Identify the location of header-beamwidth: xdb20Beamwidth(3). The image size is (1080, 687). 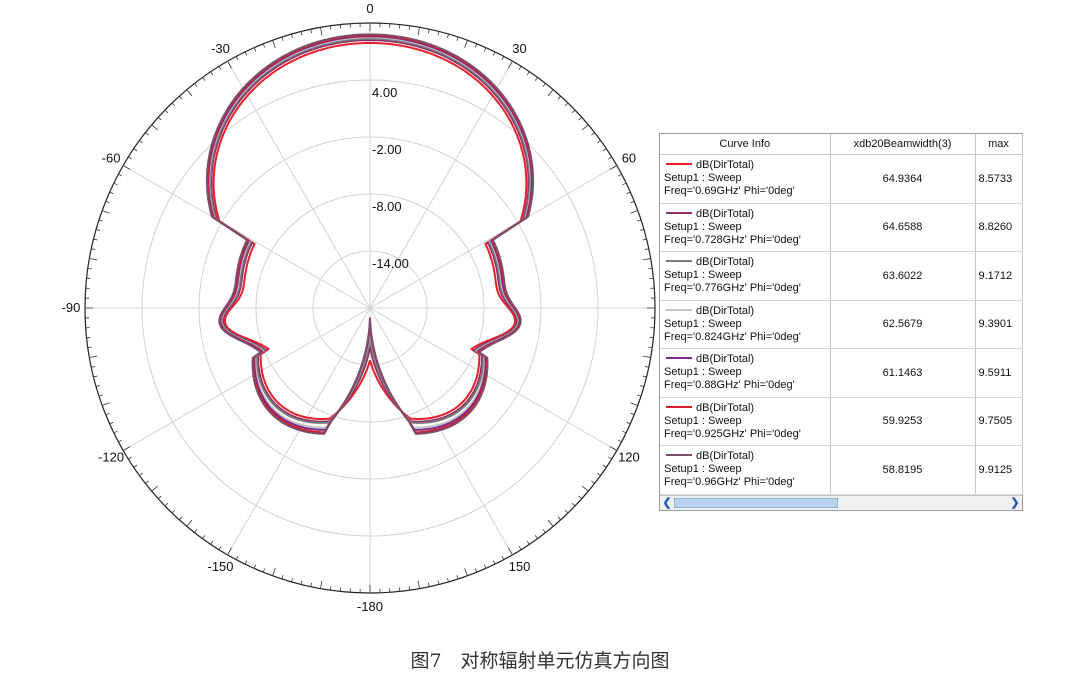
(903, 144).